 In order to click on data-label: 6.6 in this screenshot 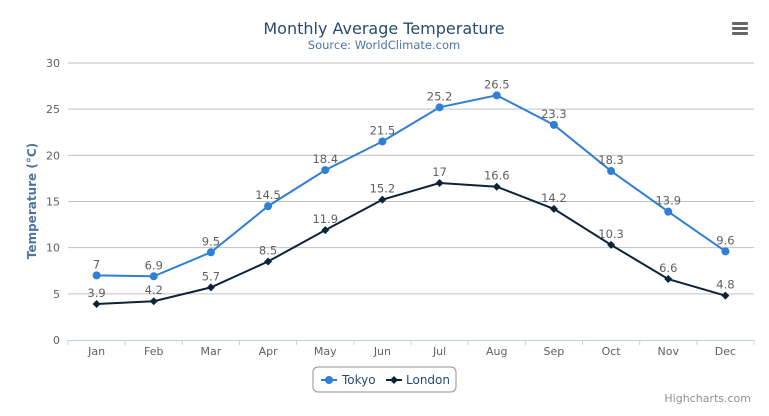, I will do `click(668, 268)`.